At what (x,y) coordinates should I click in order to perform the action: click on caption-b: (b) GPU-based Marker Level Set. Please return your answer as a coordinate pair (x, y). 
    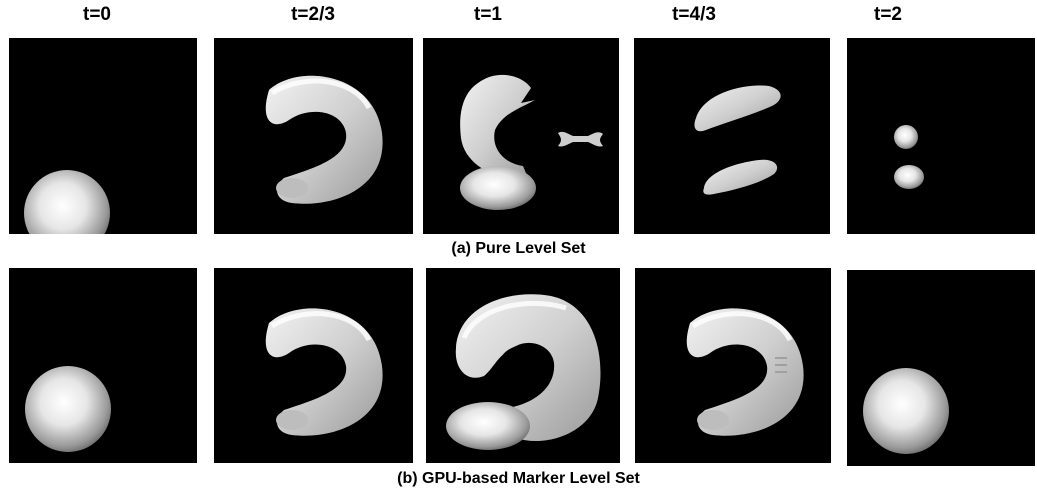
    Looking at the image, I should click on (518, 478).